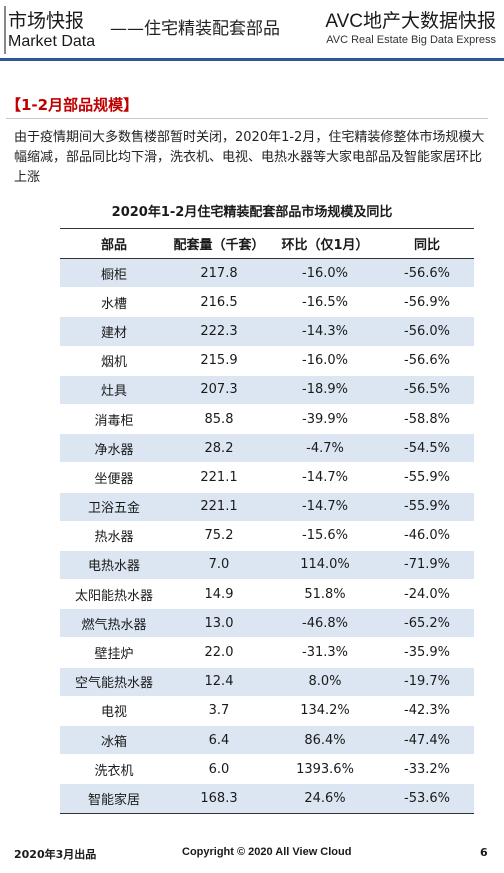 The width and height of the screenshot is (504, 873). I want to click on page-number: 6, so click(484, 852).